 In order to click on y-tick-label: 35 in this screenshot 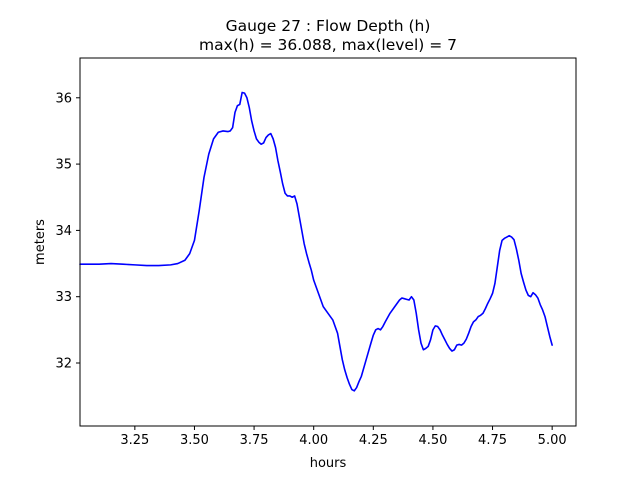, I will do `click(63, 165)`.